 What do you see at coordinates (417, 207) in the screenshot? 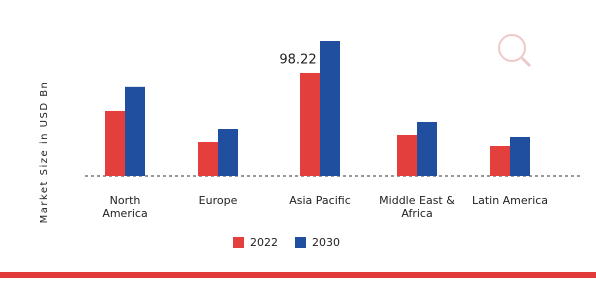
I see `x-tick-label: Middle East & Africa` at bounding box center [417, 207].